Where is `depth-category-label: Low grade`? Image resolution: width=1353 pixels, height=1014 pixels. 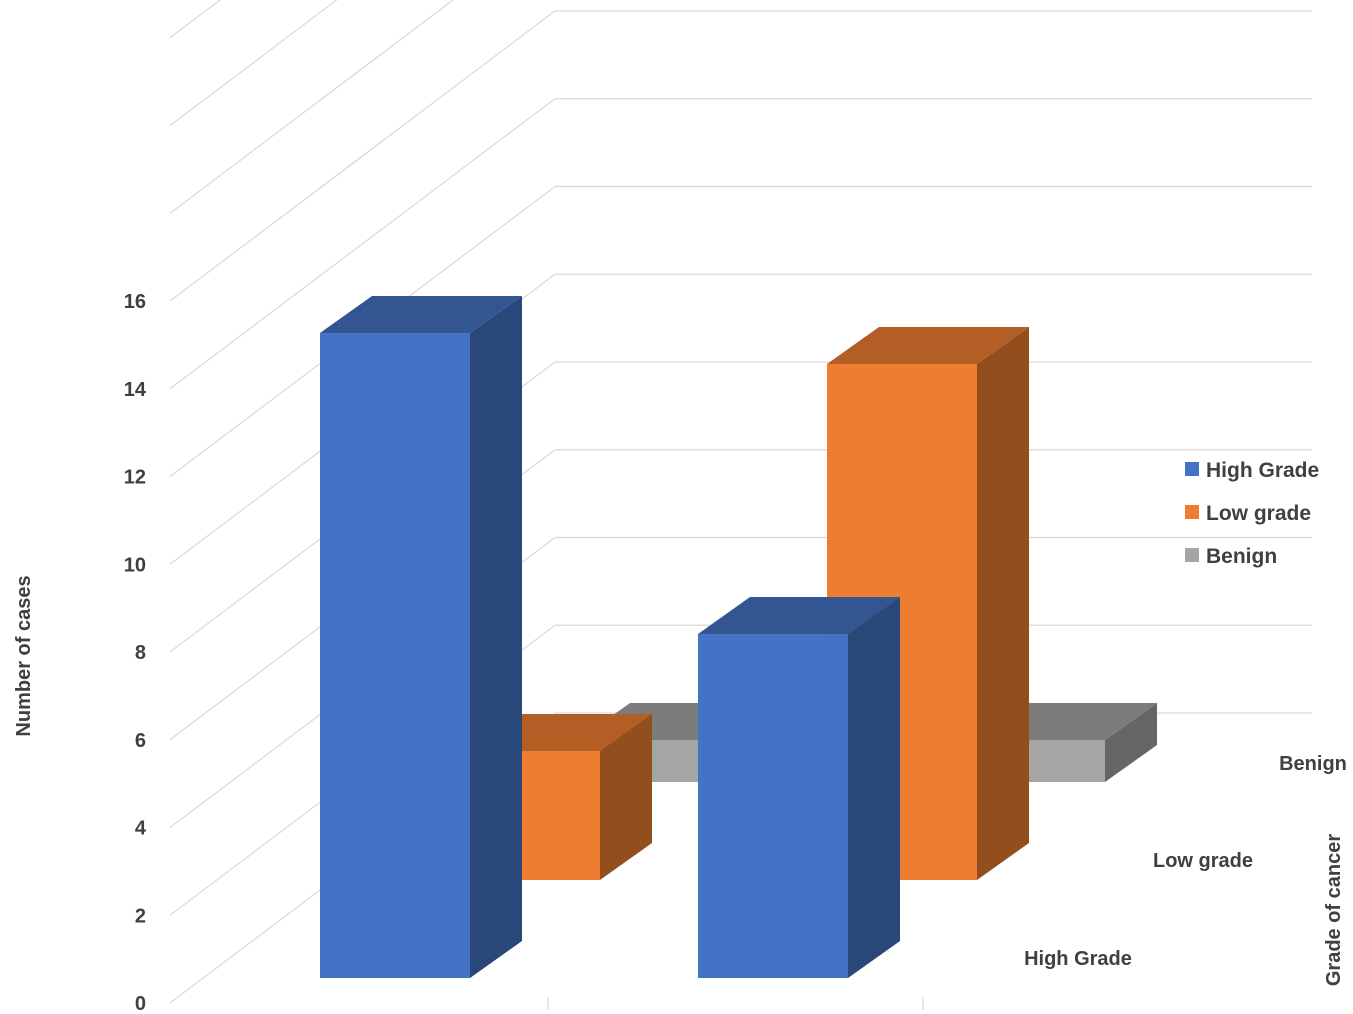
depth-category-label: Low grade is located at coordinates (1203, 861).